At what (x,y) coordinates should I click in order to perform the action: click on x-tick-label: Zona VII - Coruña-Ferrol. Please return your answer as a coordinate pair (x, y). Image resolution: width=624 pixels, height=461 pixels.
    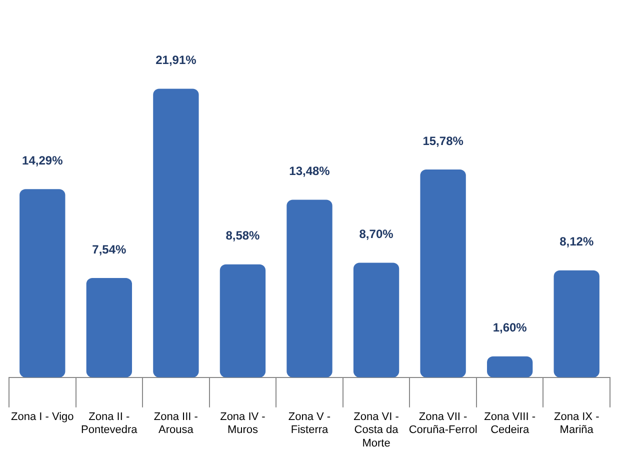
    Looking at the image, I should click on (443, 423).